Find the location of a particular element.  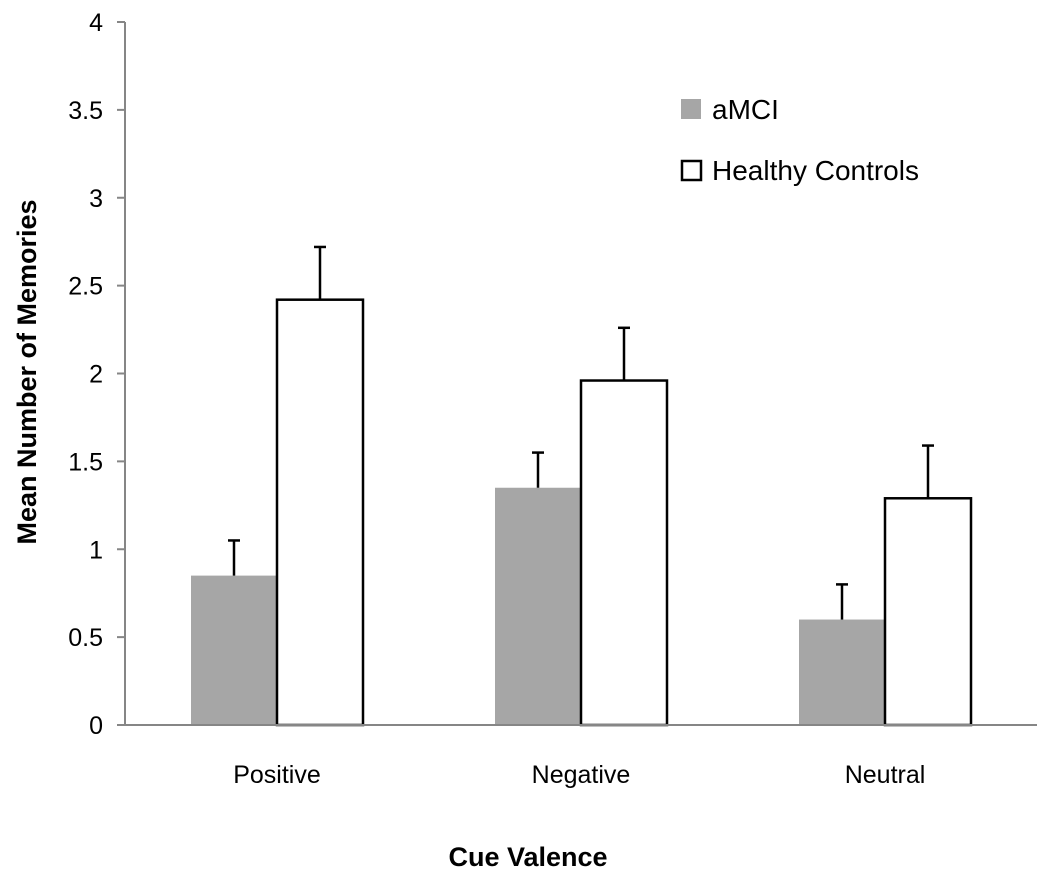

x-tick-label-positive: Positive is located at coordinates (277, 775).